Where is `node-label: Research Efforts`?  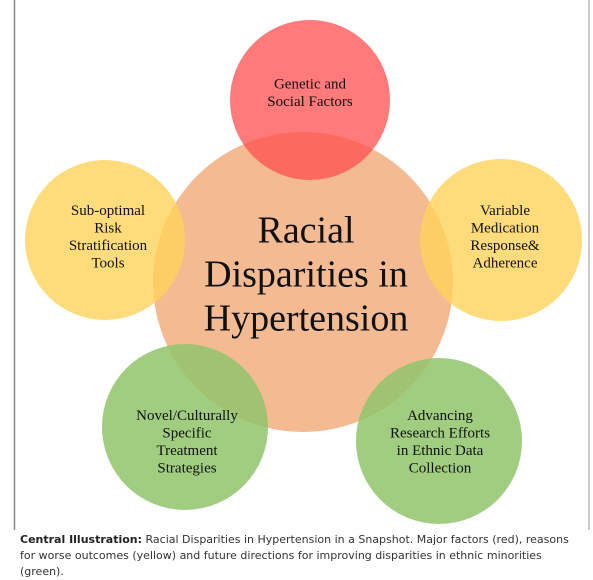
node-label: Research Efforts is located at coordinates (440, 434).